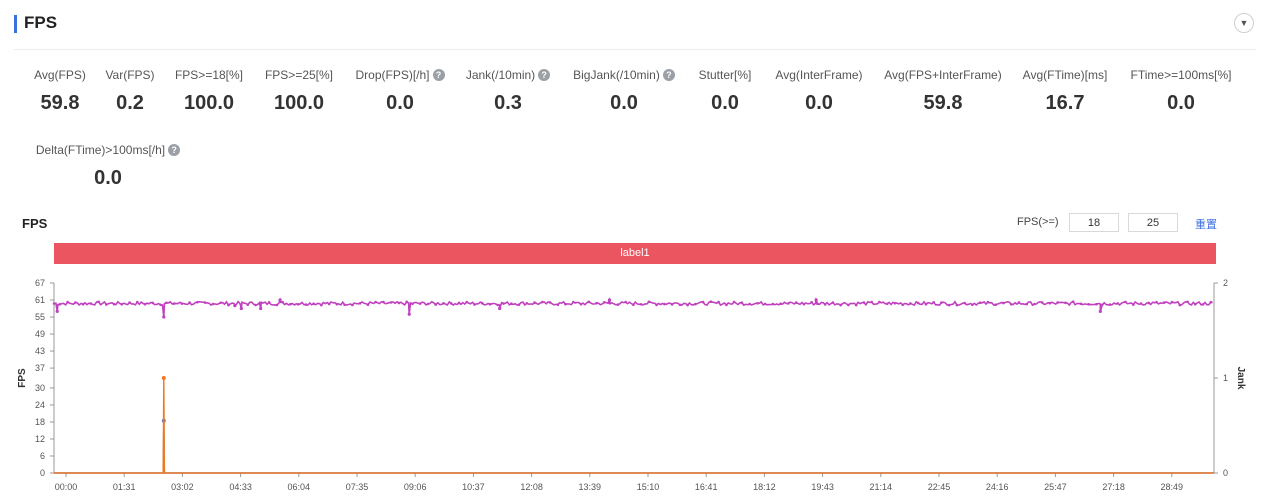 This screenshot has width=1268, height=497. What do you see at coordinates (1181, 75) in the screenshot?
I see `metric-label-text: FTime>=100ms[%]` at bounding box center [1181, 75].